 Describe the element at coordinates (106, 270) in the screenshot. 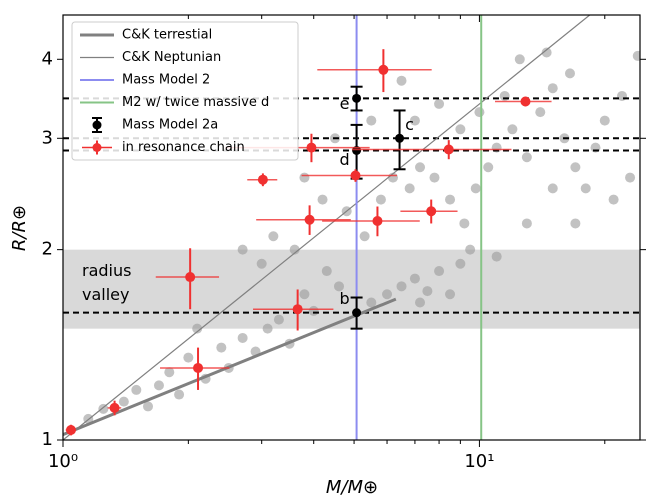

I see `band-label: radius` at that location.